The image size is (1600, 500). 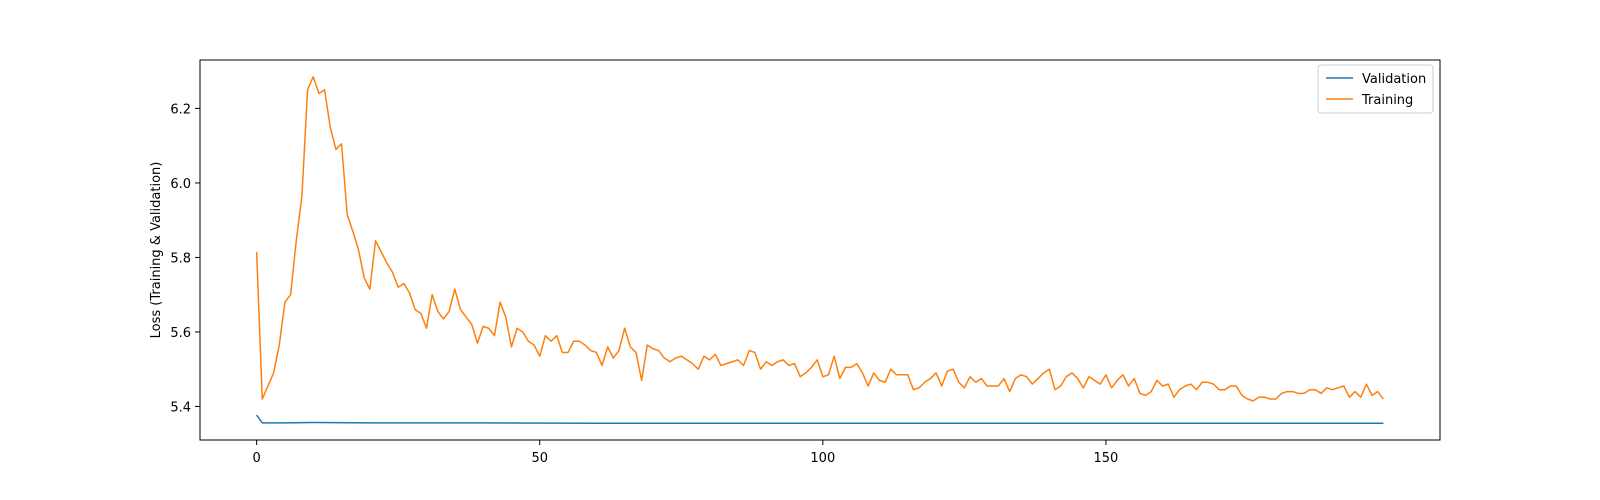 I want to click on y-tick-label: 5.6, so click(x=180, y=333).